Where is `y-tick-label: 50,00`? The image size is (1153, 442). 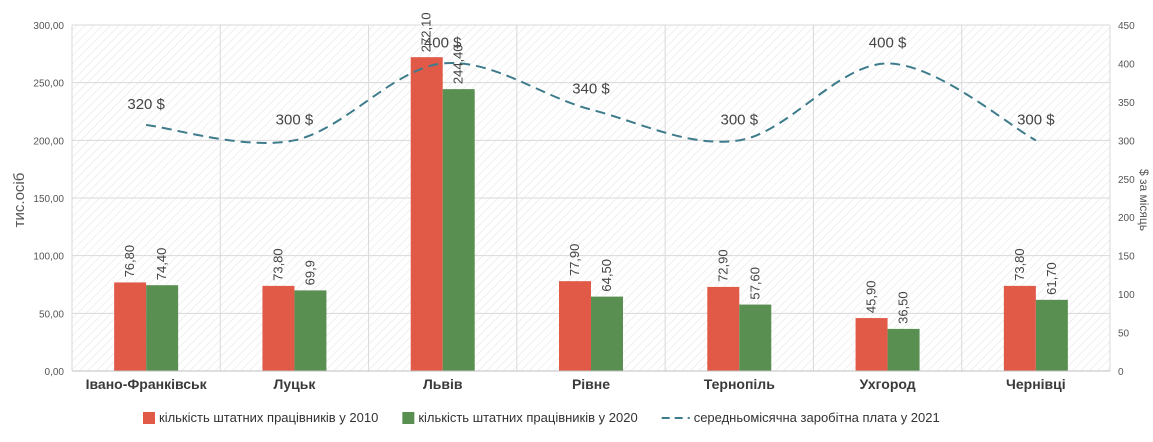
y-tick-label: 50,00 is located at coordinates (51, 314).